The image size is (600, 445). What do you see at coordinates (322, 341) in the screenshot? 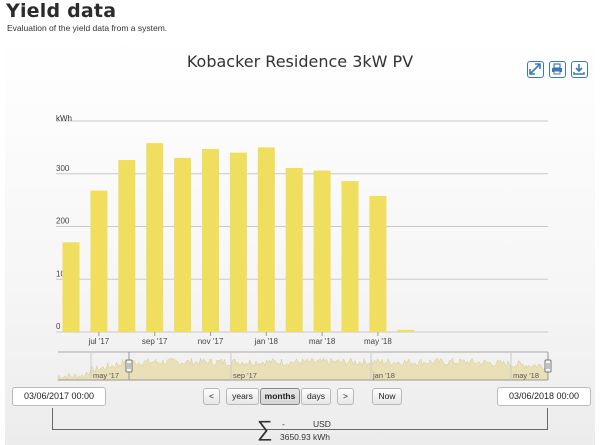
I see `x-tick-label: mar '18` at bounding box center [322, 341].